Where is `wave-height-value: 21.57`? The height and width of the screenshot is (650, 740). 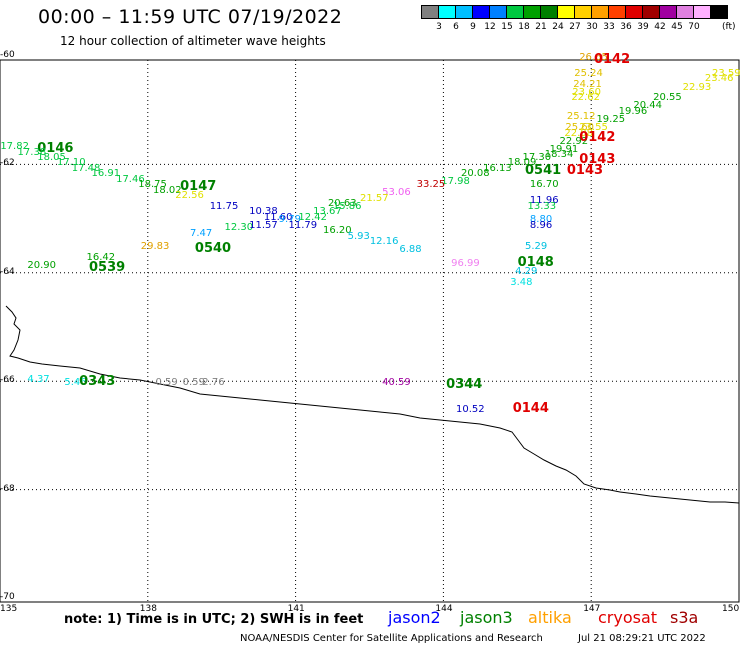
wave-height-value: 21.57 is located at coordinates (374, 198).